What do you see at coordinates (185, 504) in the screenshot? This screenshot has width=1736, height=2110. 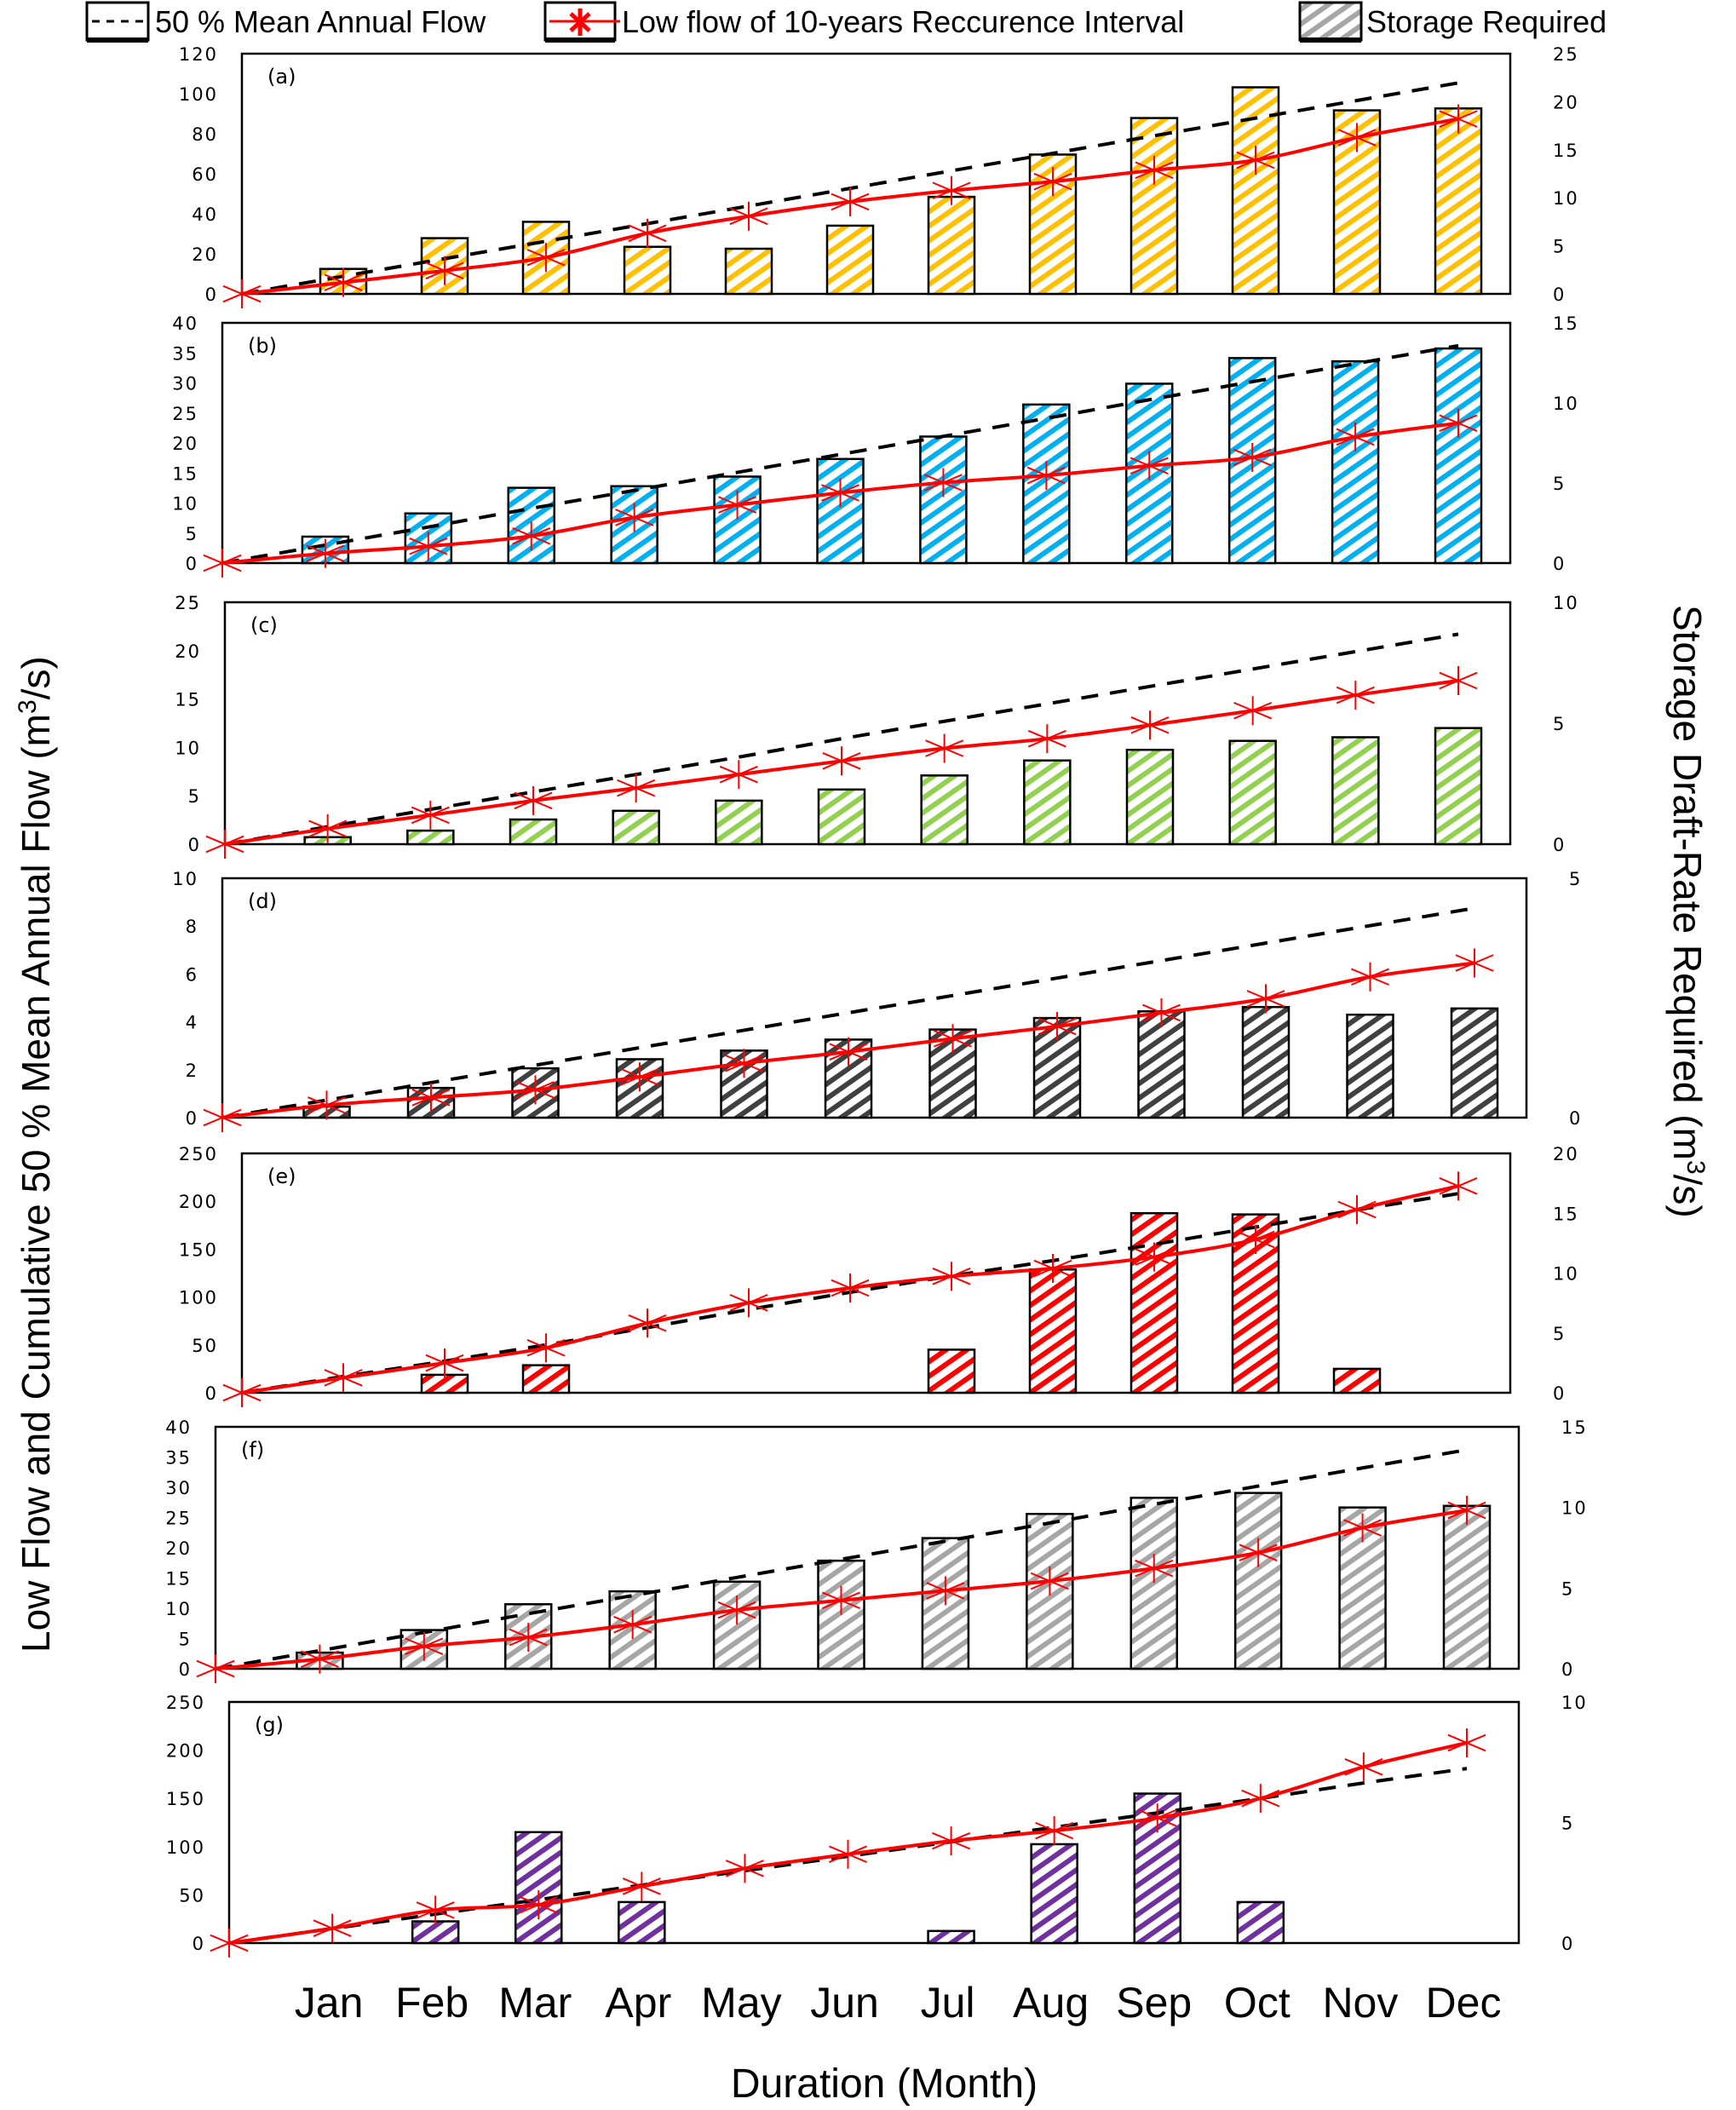 I see `y-left-tick-label: 10` at bounding box center [185, 504].